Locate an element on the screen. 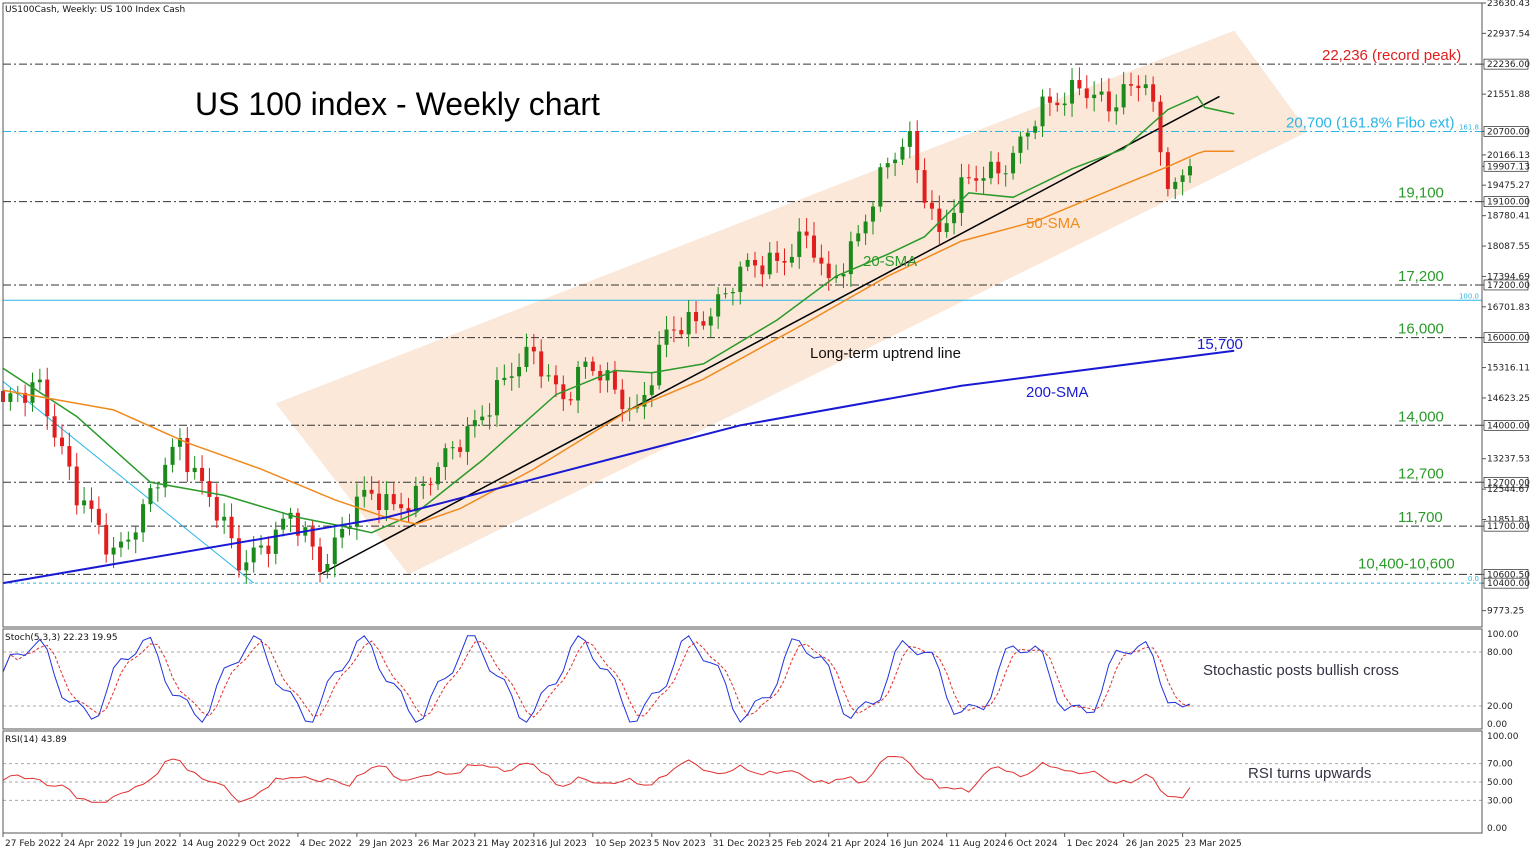 Image resolution: width=1536 pixels, height=852 pixels. price-axis-label: 20166.13 is located at coordinates (1508, 156).